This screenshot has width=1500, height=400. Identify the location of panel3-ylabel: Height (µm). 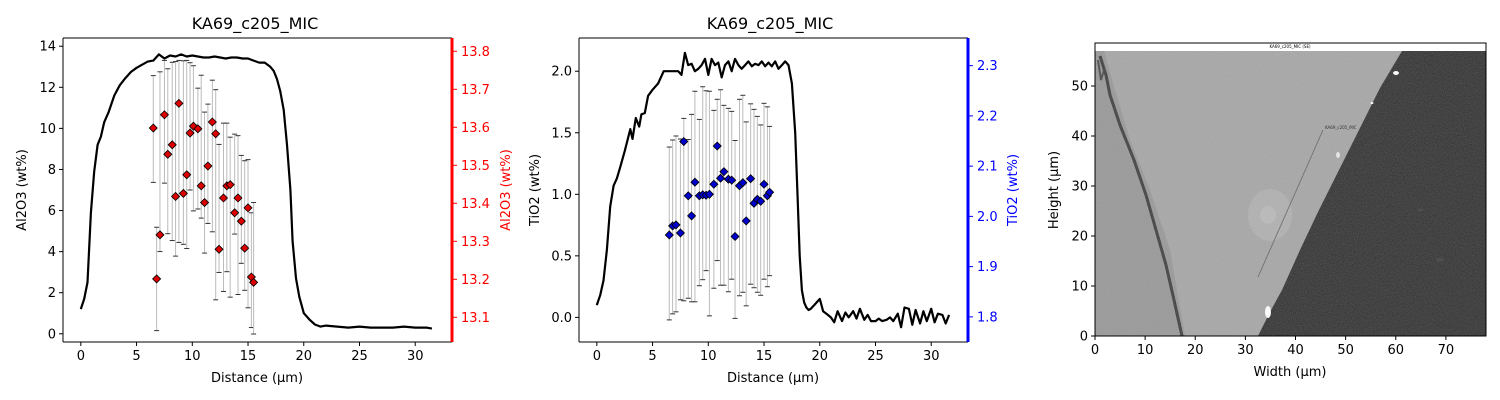
(1054, 190).